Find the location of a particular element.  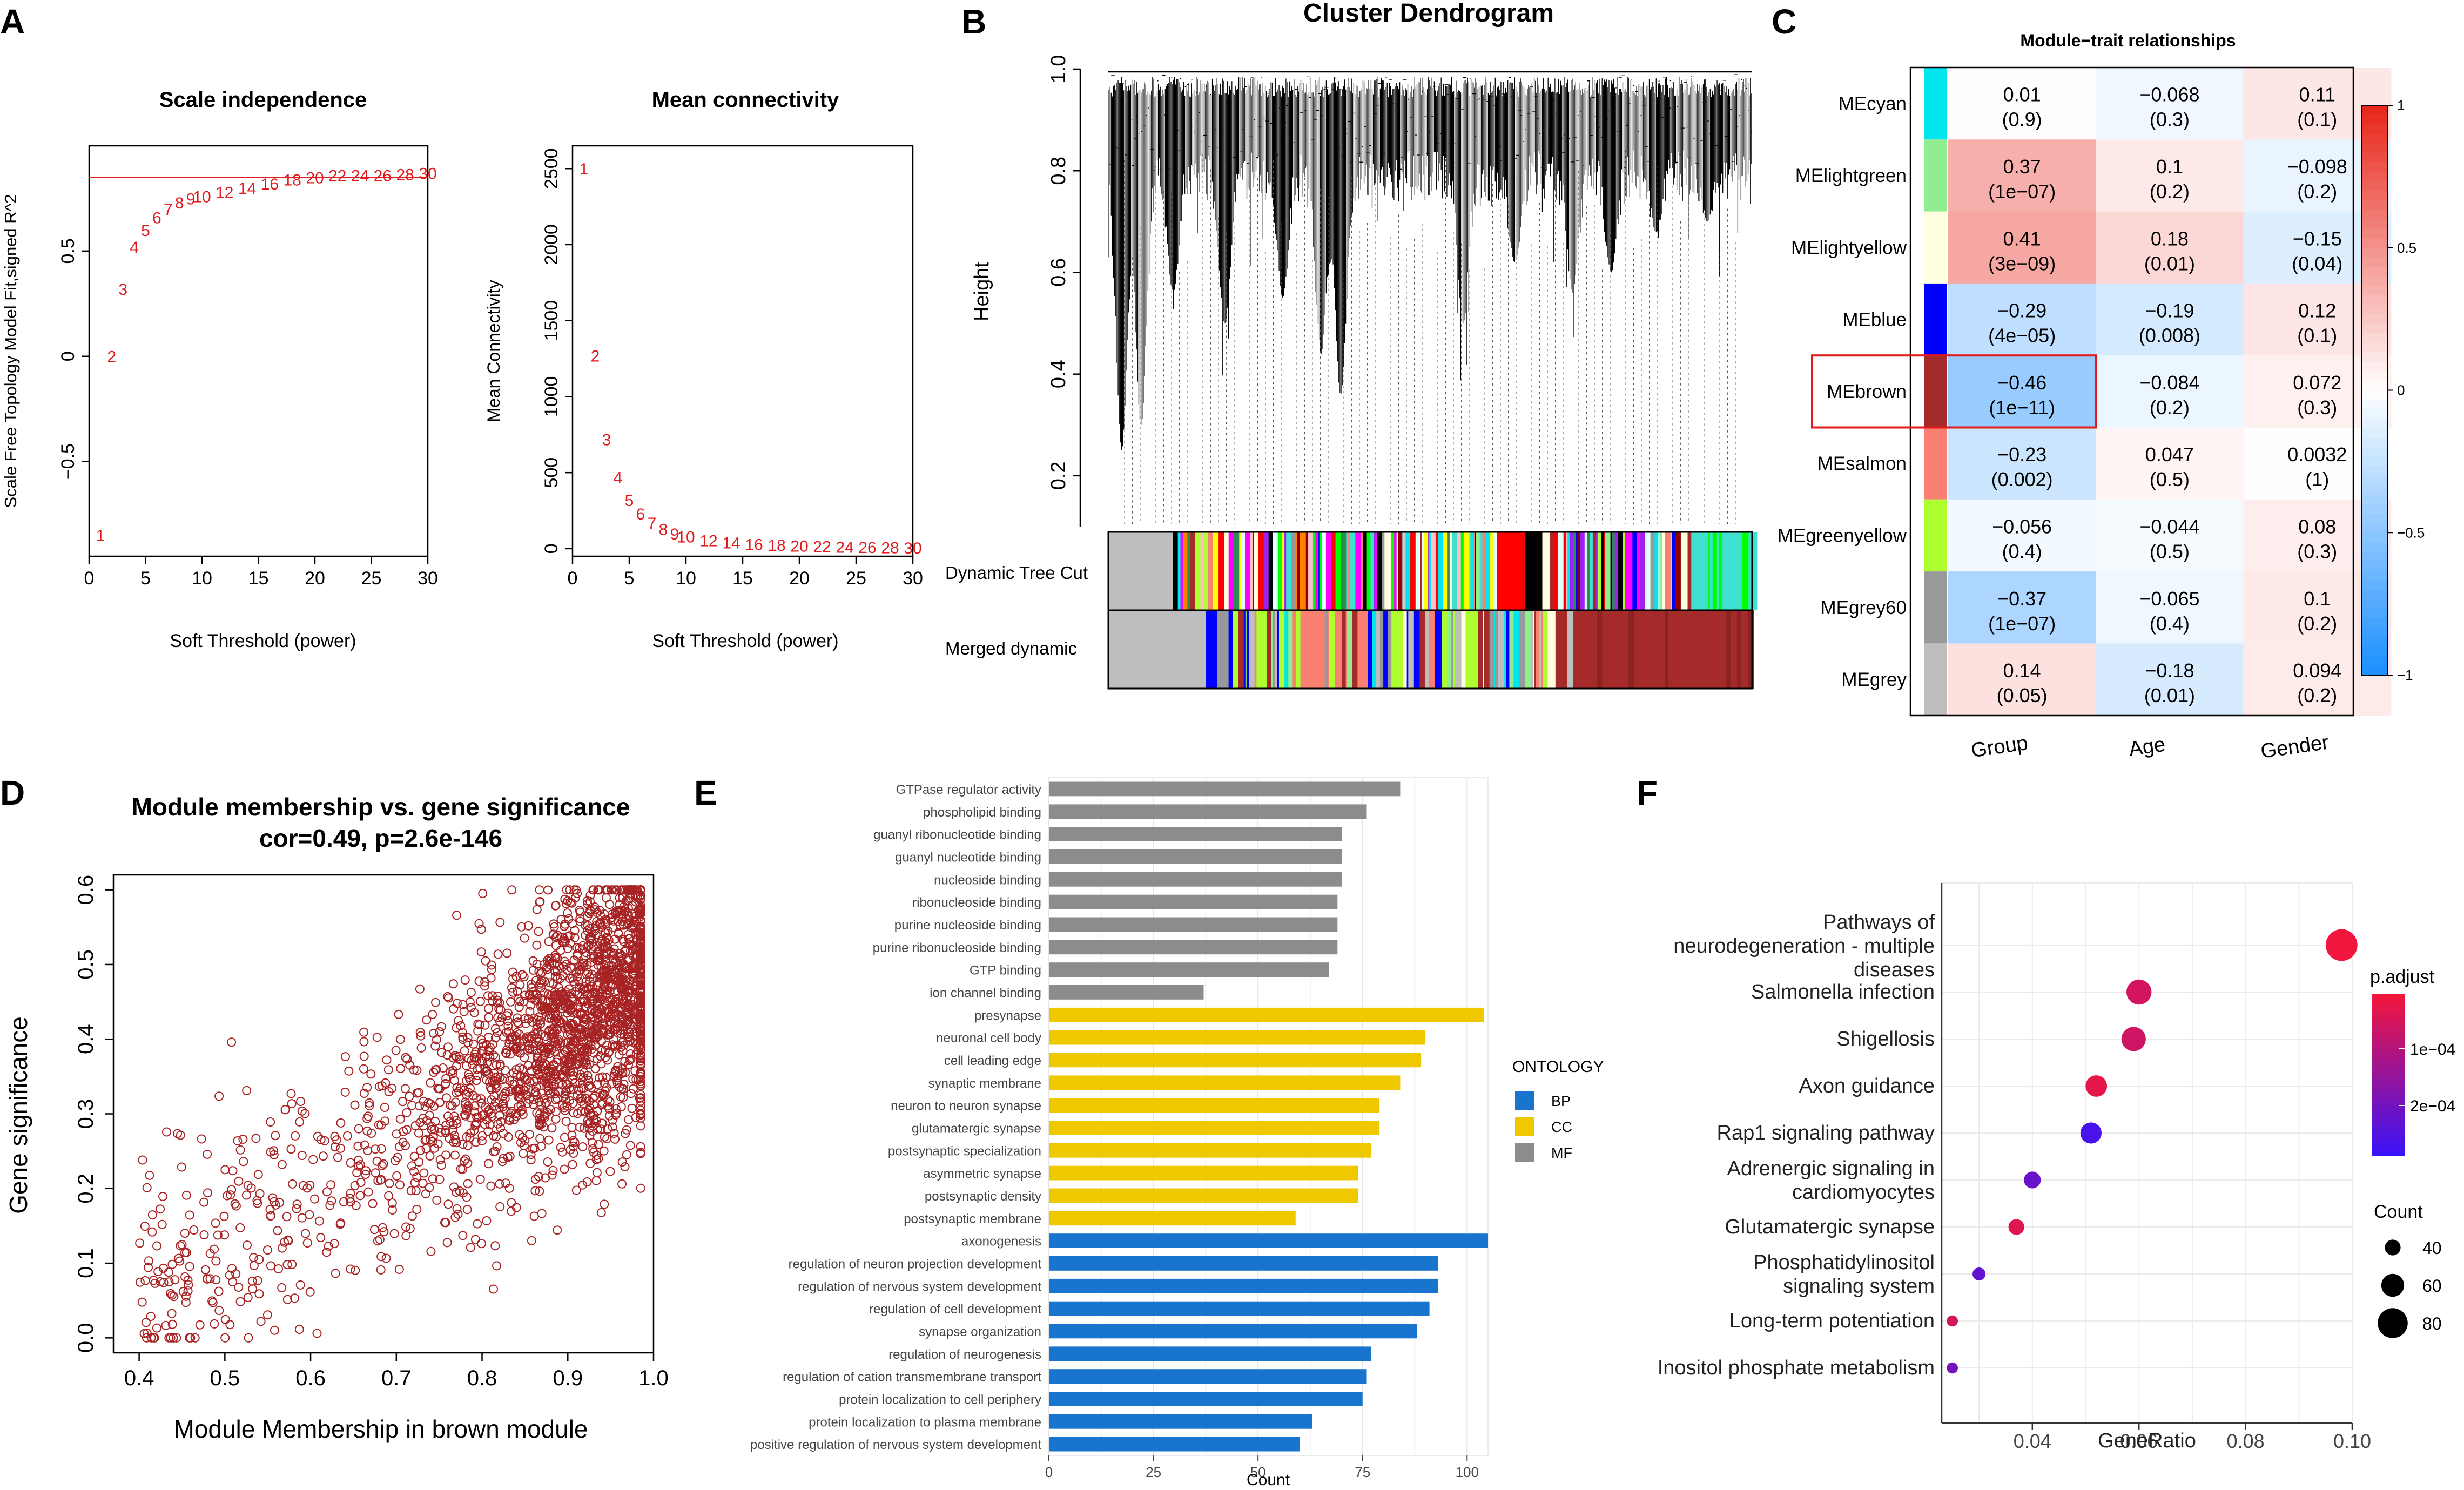

heatmap-cell-pvalue: (0.04) is located at coordinates (2317, 263).